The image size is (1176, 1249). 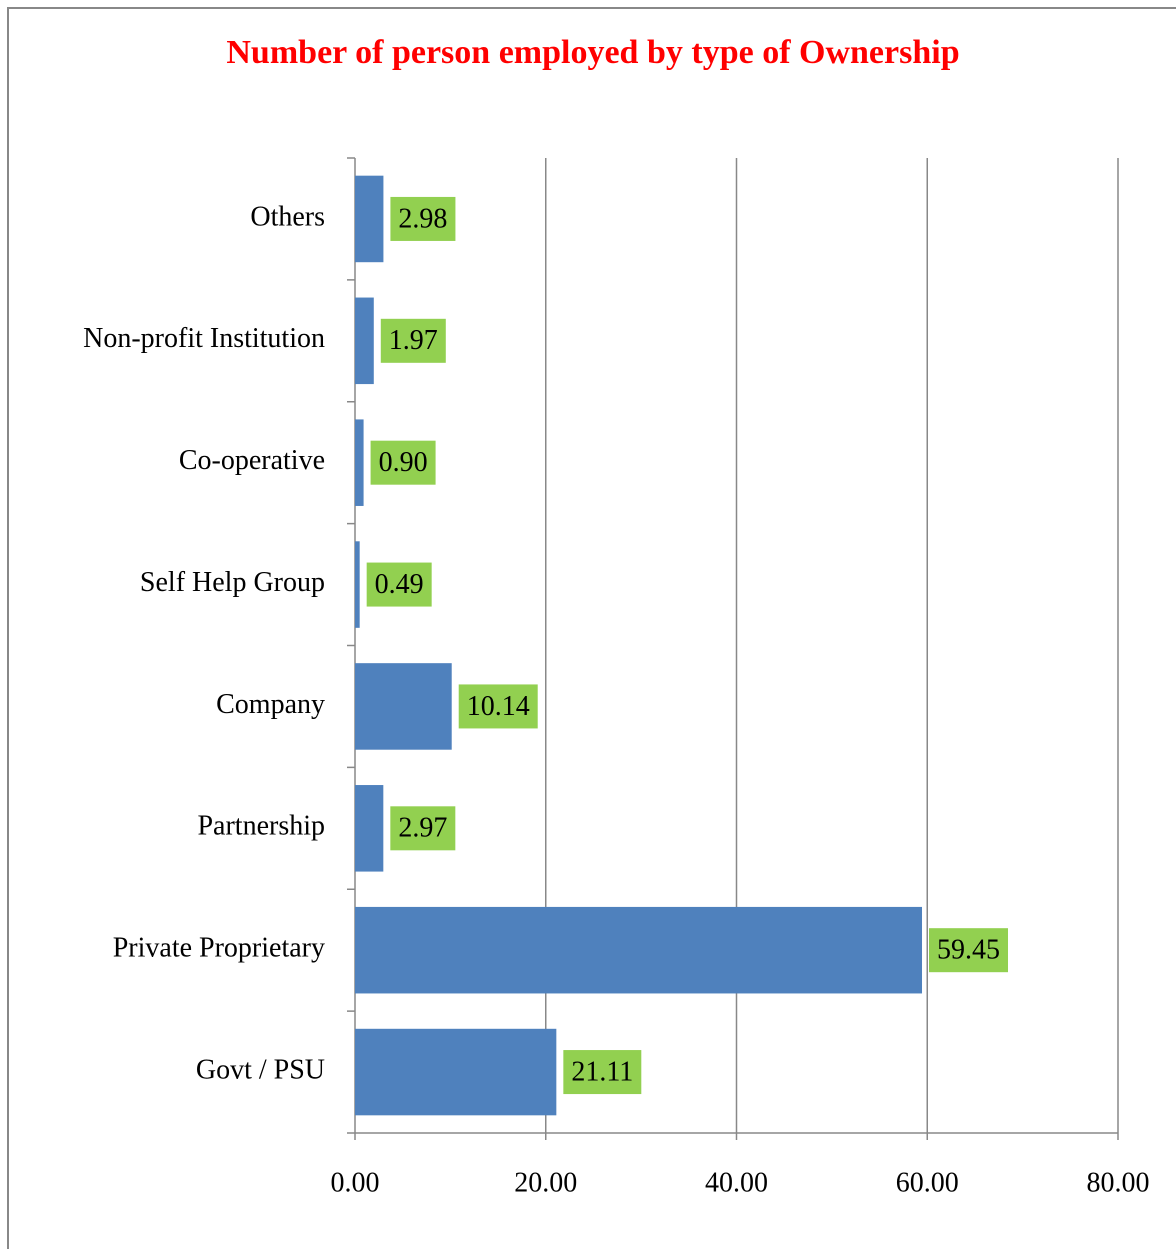 What do you see at coordinates (545, 1182) in the screenshot?
I see `x-tick-label: 20.00` at bounding box center [545, 1182].